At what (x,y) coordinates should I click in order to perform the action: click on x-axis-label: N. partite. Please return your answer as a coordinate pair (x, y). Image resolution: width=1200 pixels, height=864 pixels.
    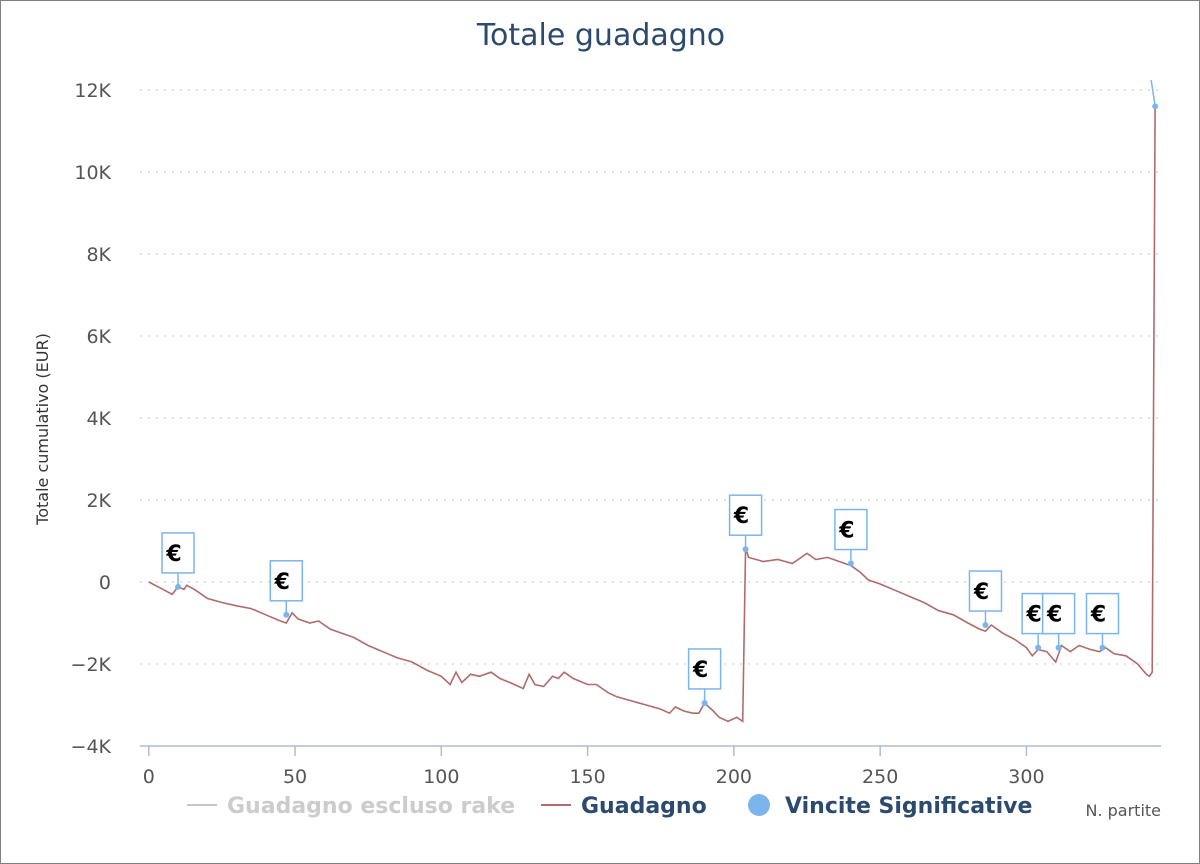
    Looking at the image, I should click on (1123, 810).